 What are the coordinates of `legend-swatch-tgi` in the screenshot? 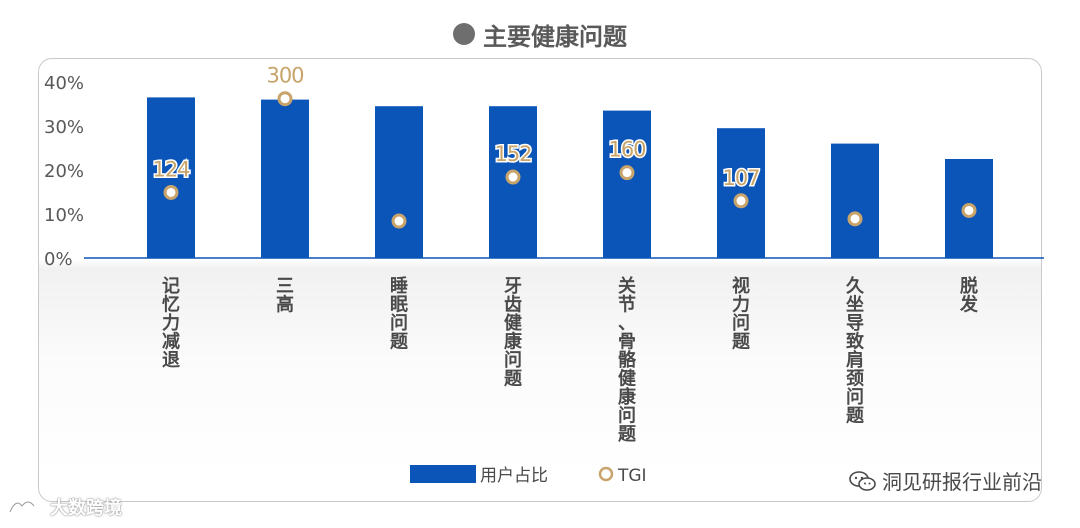 It's located at (606, 474).